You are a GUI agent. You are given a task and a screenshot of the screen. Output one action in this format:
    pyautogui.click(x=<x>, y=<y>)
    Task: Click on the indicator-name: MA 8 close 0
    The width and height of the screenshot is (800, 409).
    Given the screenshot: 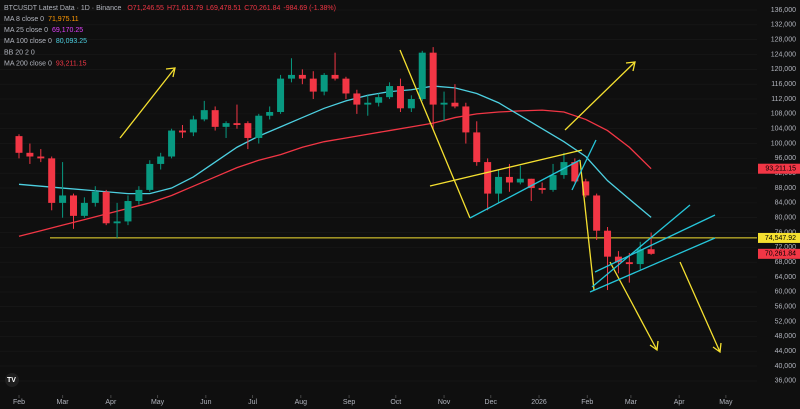 What is the action you would take?
    pyautogui.click(x=24, y=19)
    